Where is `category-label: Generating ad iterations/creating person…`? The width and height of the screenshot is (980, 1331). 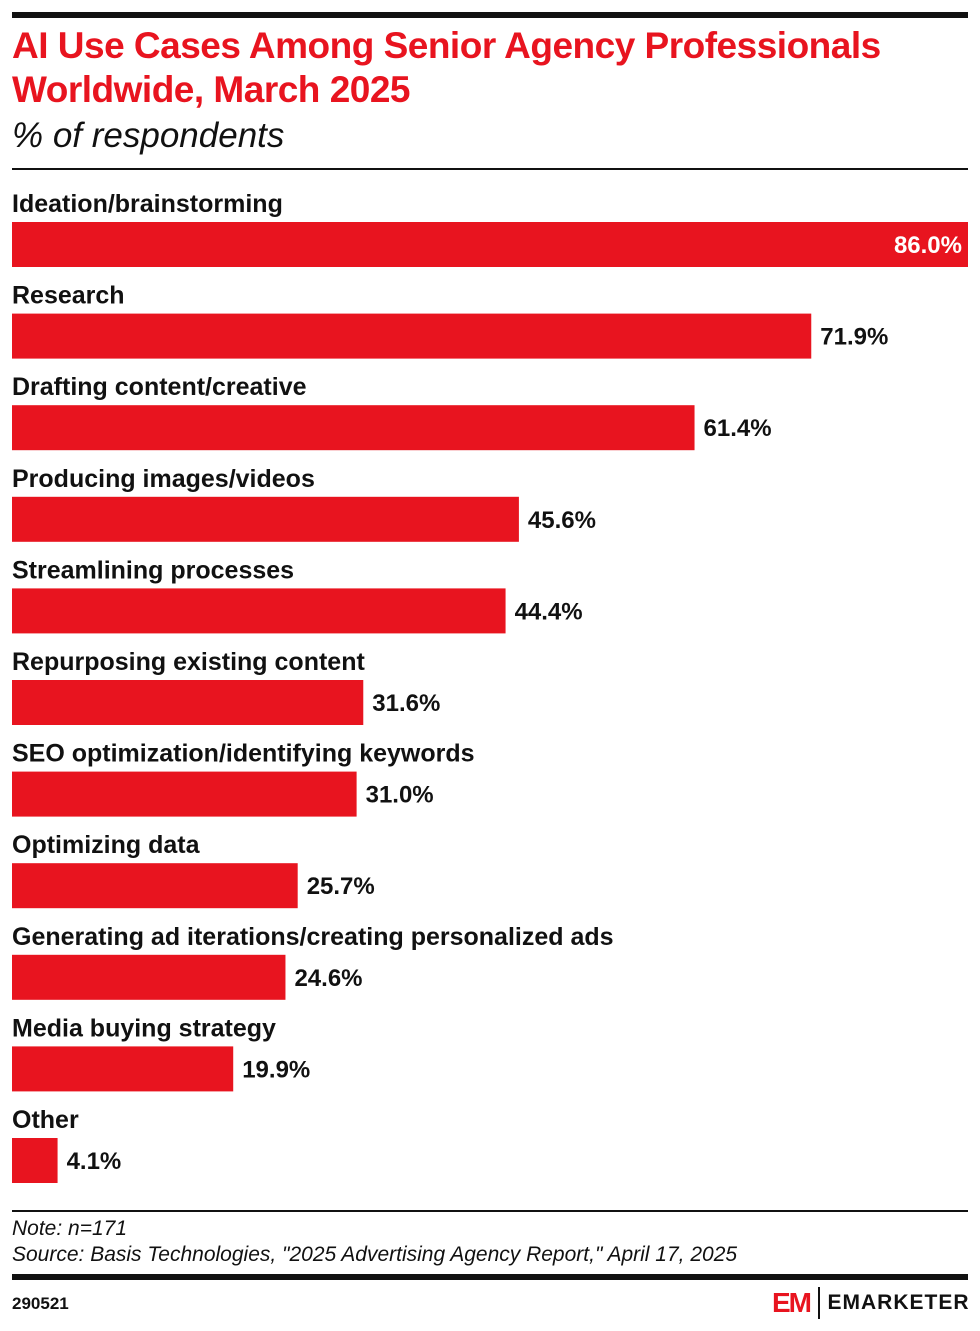
category-label: Generating ad iterations/creating person… is located at coordinates (313, 937).